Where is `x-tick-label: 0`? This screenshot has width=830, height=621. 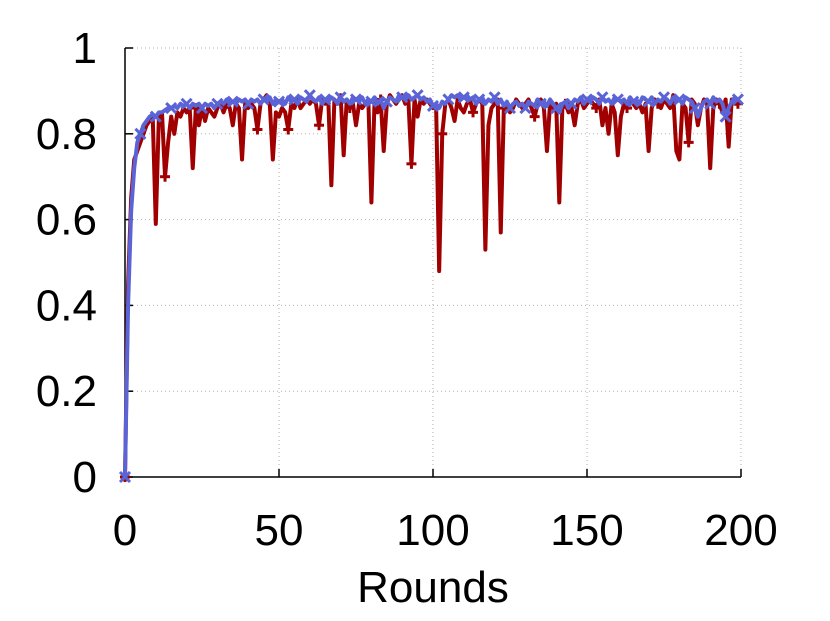
x-tick-label: 0 is located at coordinates (125, 530).